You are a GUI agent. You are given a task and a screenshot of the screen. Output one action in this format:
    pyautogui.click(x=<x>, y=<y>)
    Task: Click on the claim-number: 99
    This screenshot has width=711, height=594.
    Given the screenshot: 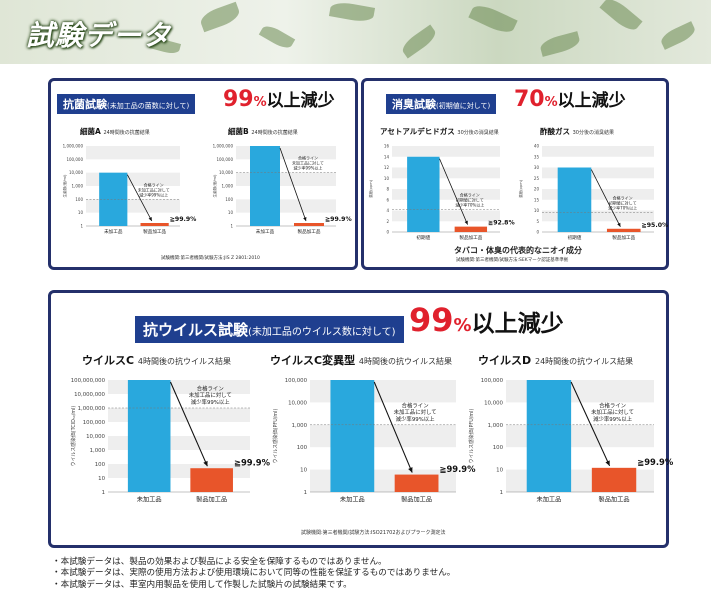 What is the action you would take?
    pyautogui.click(x=238, y=99)
    